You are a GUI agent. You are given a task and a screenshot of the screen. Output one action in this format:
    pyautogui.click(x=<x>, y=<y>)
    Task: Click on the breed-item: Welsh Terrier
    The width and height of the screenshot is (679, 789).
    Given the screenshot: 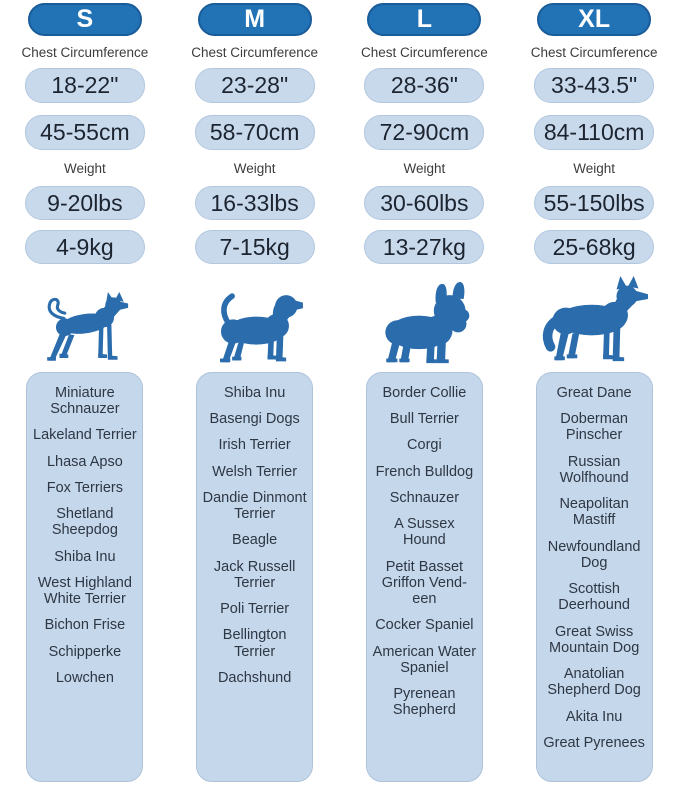 What is the action you would take?
    pyautogui.click(x=255, y=471)
    